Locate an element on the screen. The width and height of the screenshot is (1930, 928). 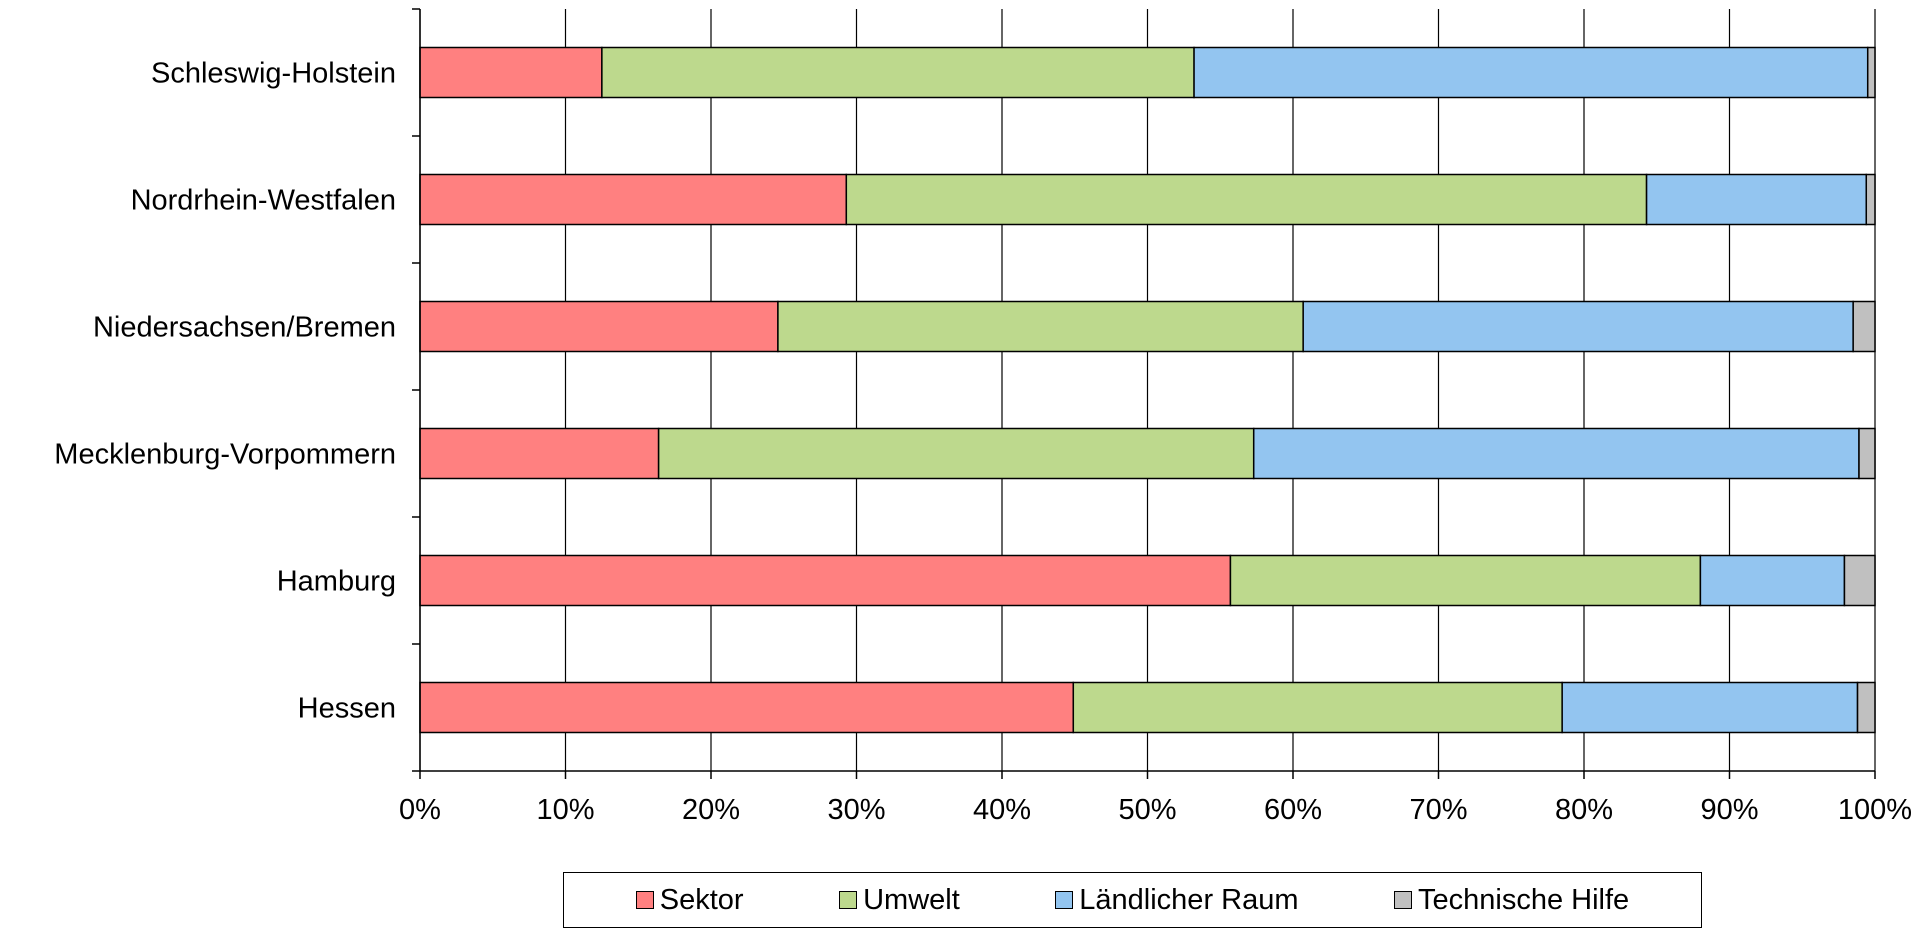
x-tick-label: 70% is located at coordinates (1438, 810).